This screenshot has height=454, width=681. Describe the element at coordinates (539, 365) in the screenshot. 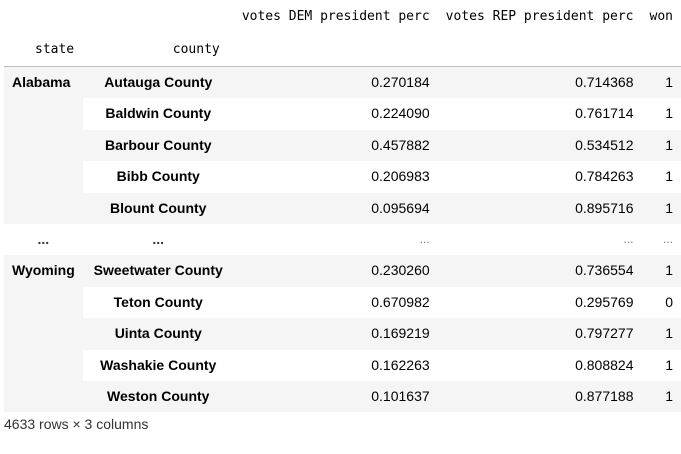

I see `rep-value: 0.808824` at that location.